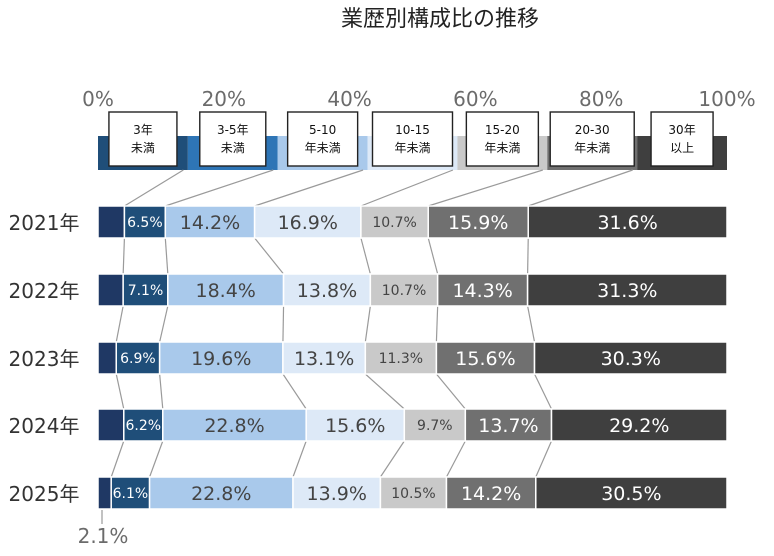 The width and height of the screenshot is (774, 556). I want to click on header-category-label: 15-20, so click(502, 130).